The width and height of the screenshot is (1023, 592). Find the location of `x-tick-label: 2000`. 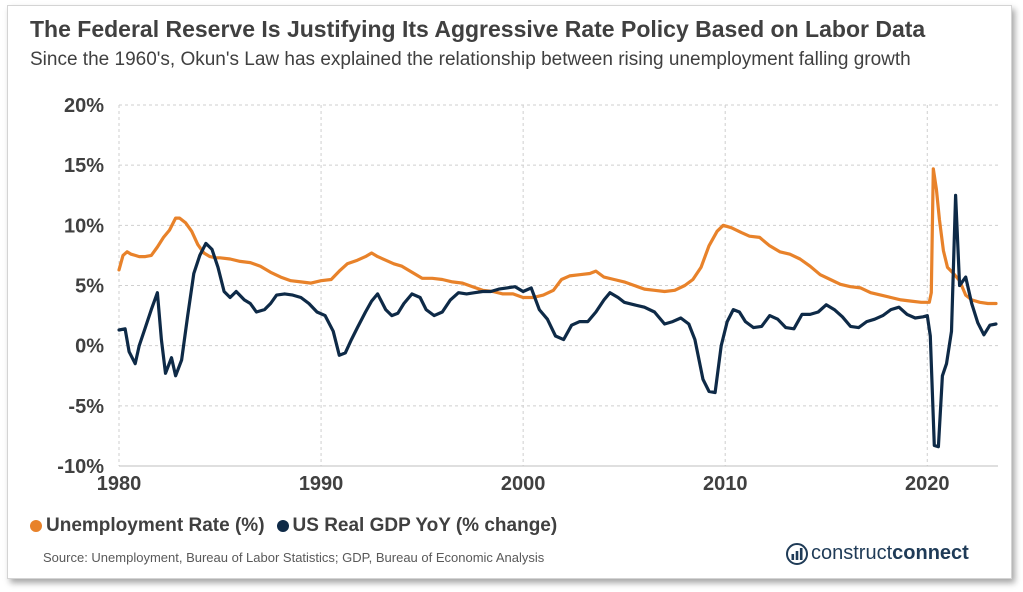

x-tick-label: 2000 is located at coordinates (523, 484).